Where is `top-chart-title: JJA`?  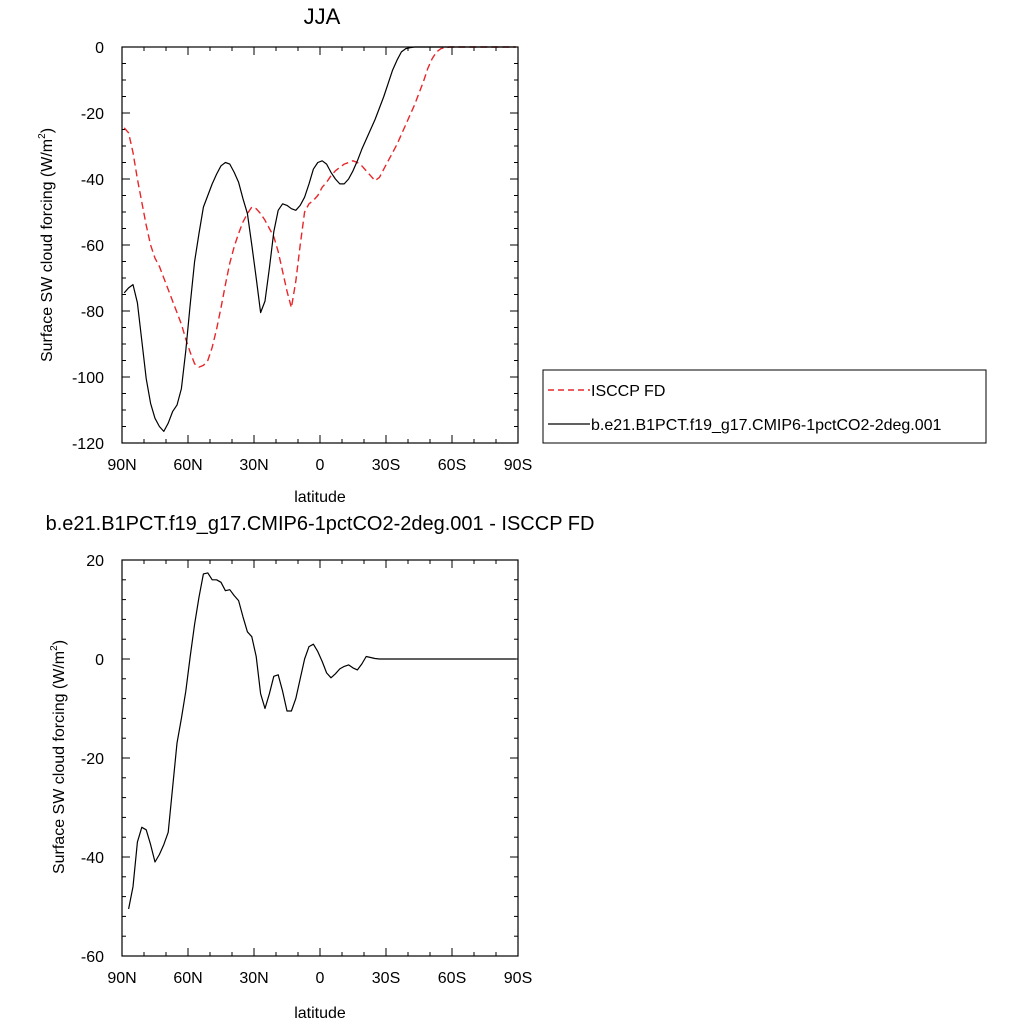
top-chart-title: JJA is located at coordinates (322, 16).